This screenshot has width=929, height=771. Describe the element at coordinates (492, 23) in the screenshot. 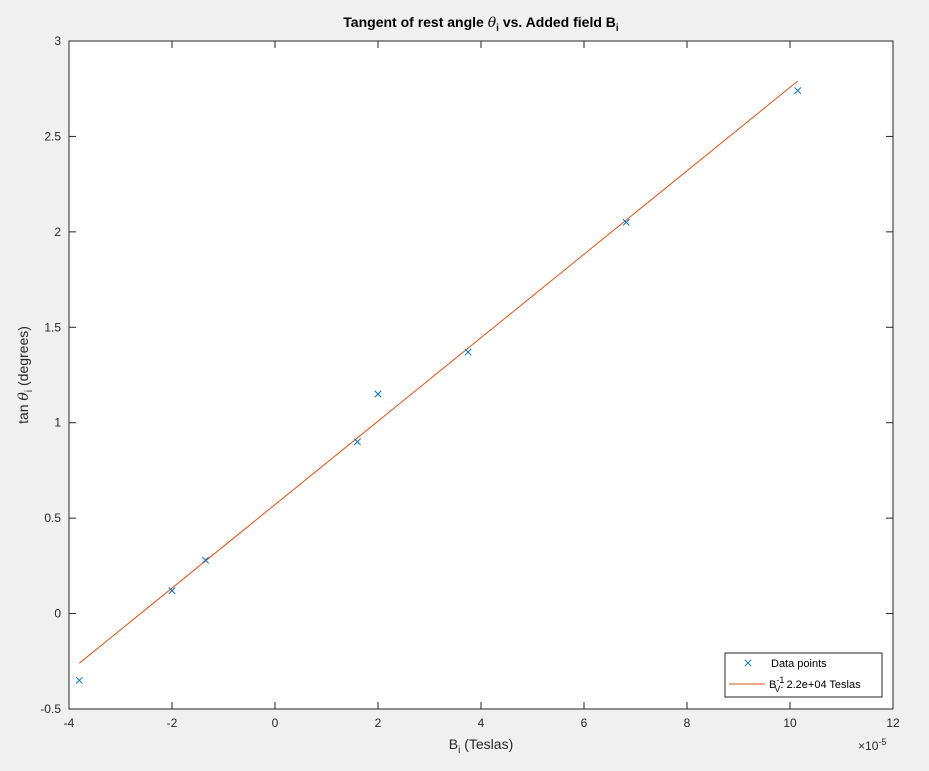

I see `title-theta-symbol: θ` at that location.